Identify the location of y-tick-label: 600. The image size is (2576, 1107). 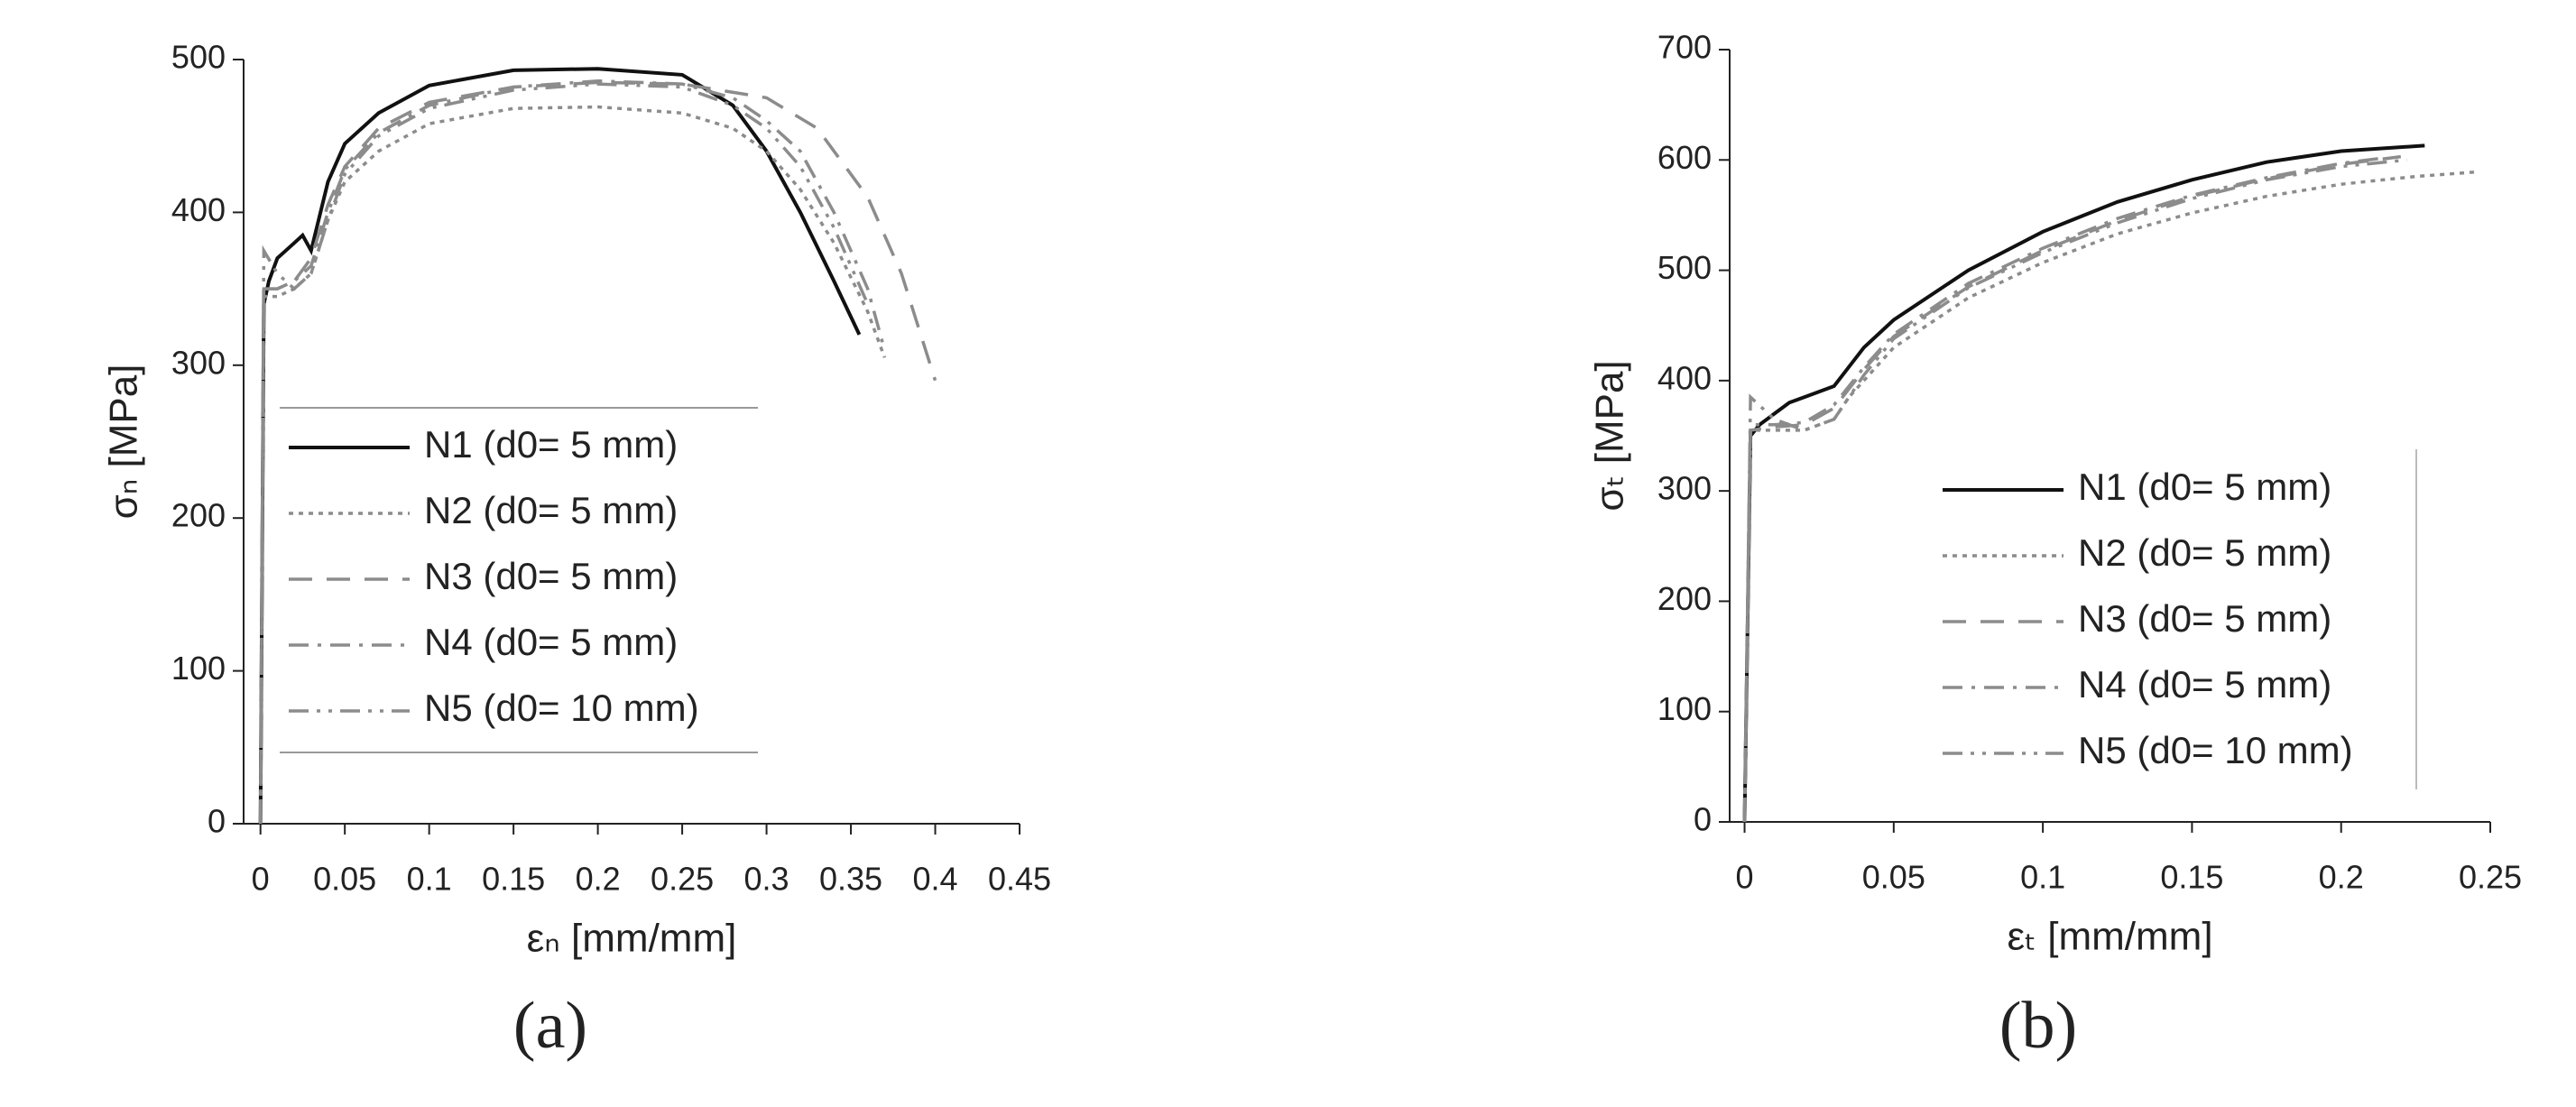
(1684, 157).